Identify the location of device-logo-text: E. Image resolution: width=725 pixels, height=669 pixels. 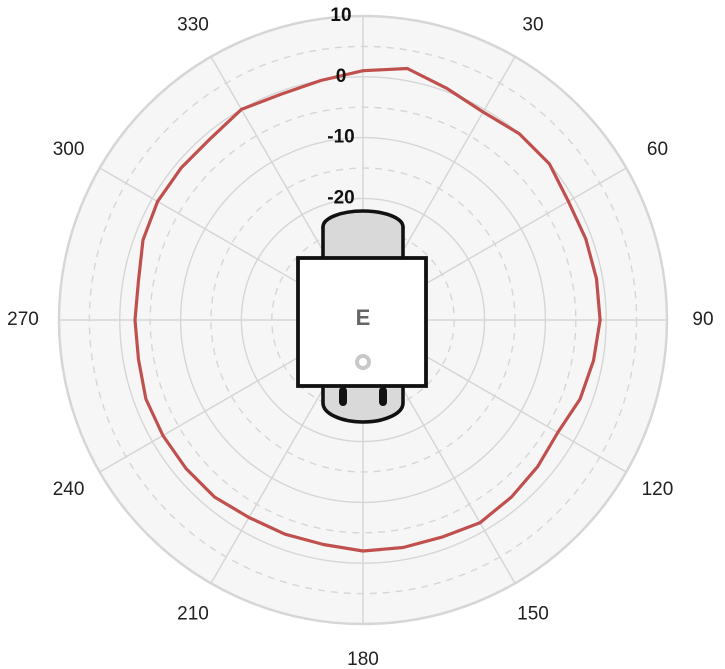
(363, 317).